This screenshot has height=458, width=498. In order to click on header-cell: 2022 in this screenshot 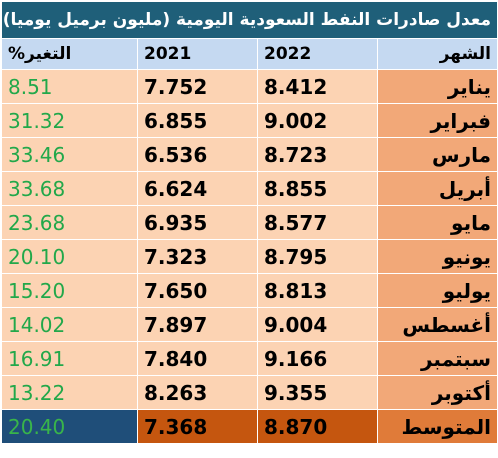, I will do `click(317, 54)`.